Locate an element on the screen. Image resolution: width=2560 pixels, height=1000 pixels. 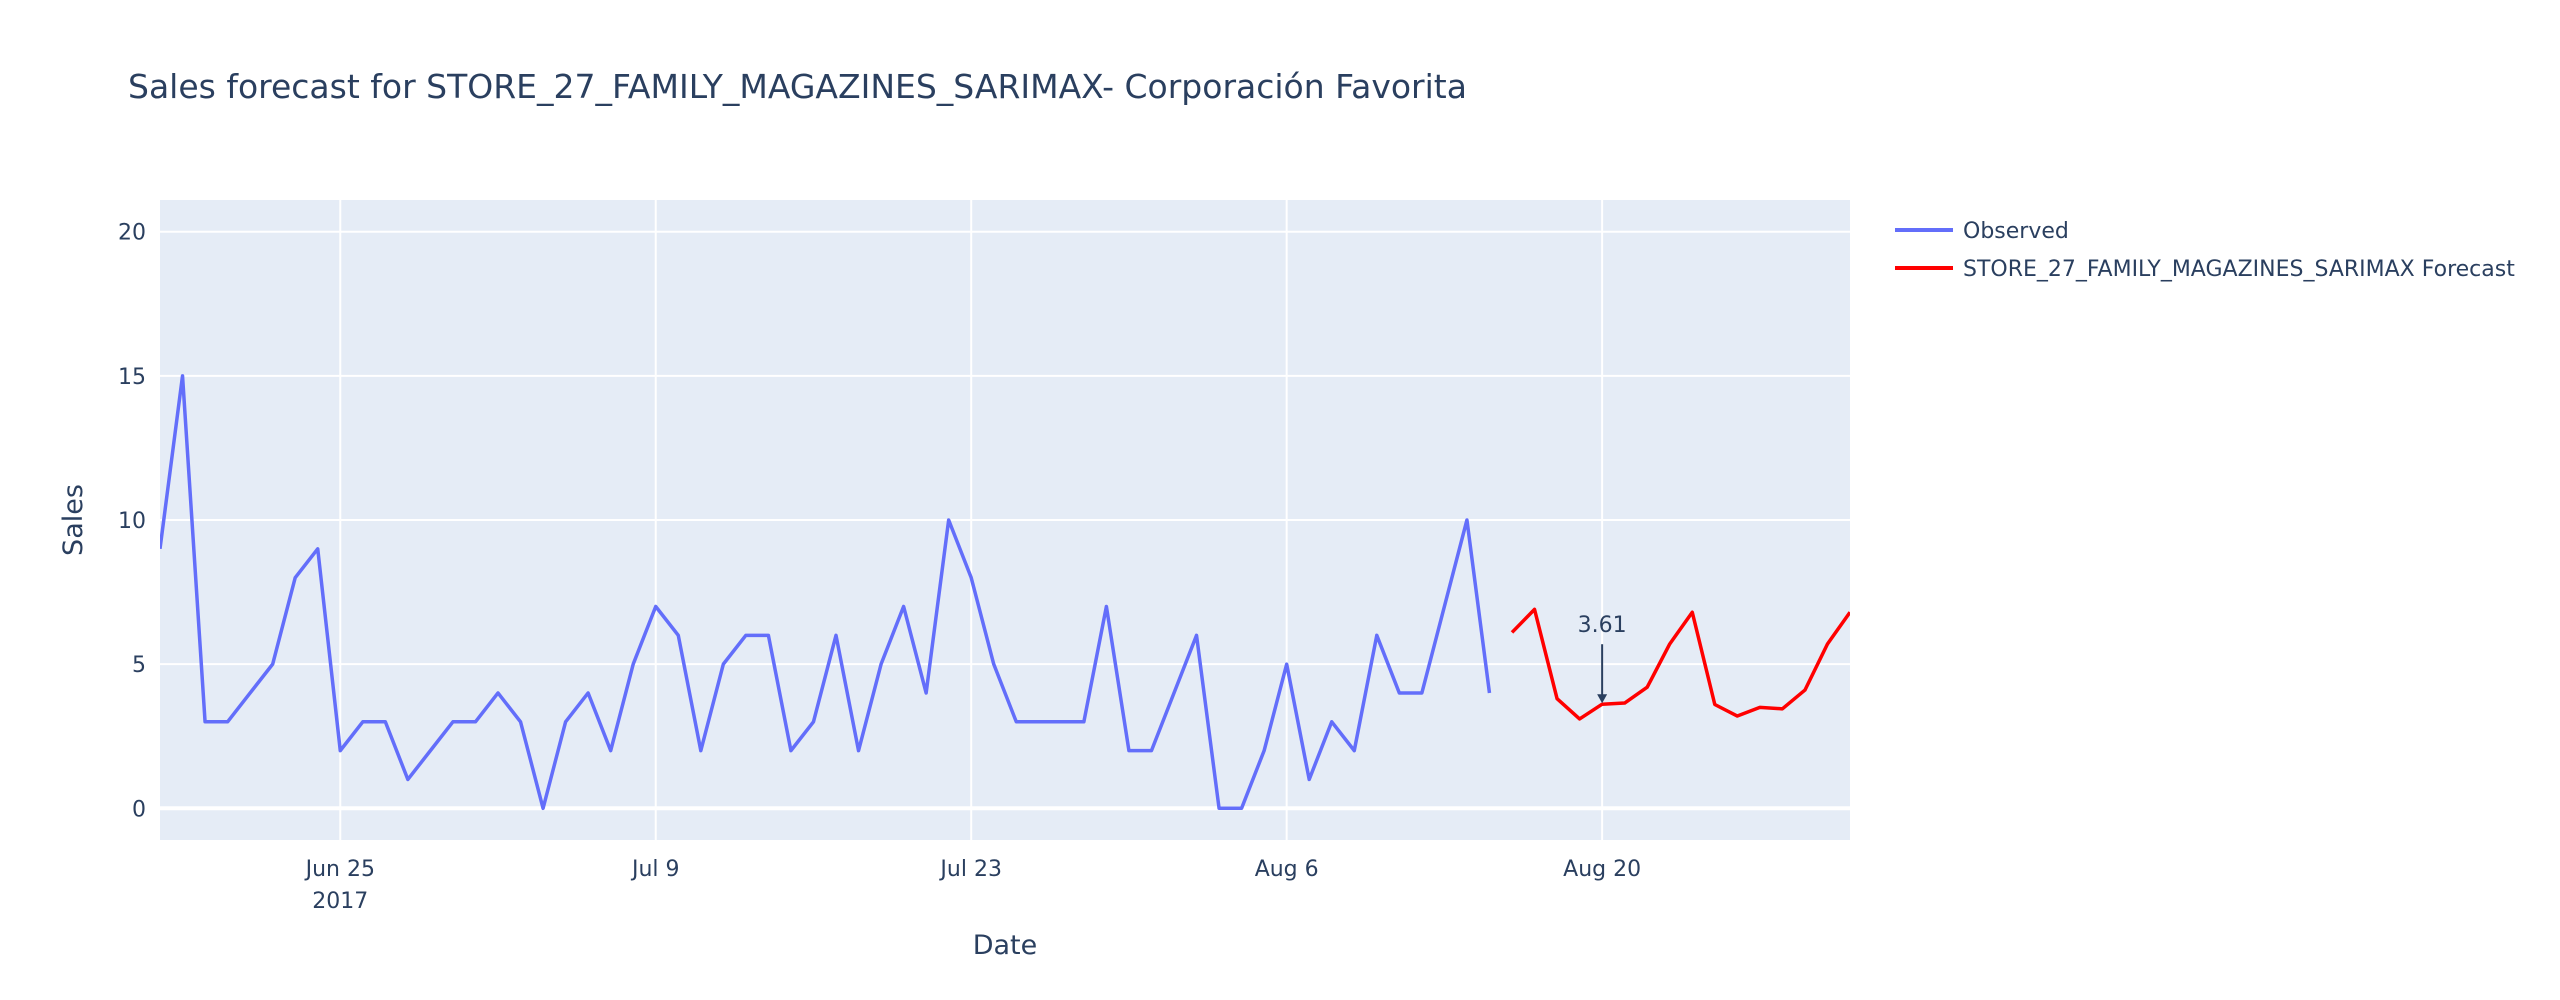
legend-item-label: Observed is located at coordinates (2016, 231).